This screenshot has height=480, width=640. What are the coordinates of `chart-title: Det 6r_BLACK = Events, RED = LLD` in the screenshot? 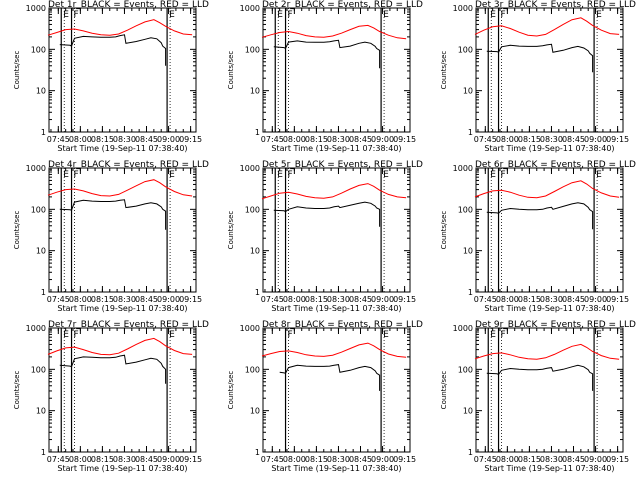 It's located at (555, 165).